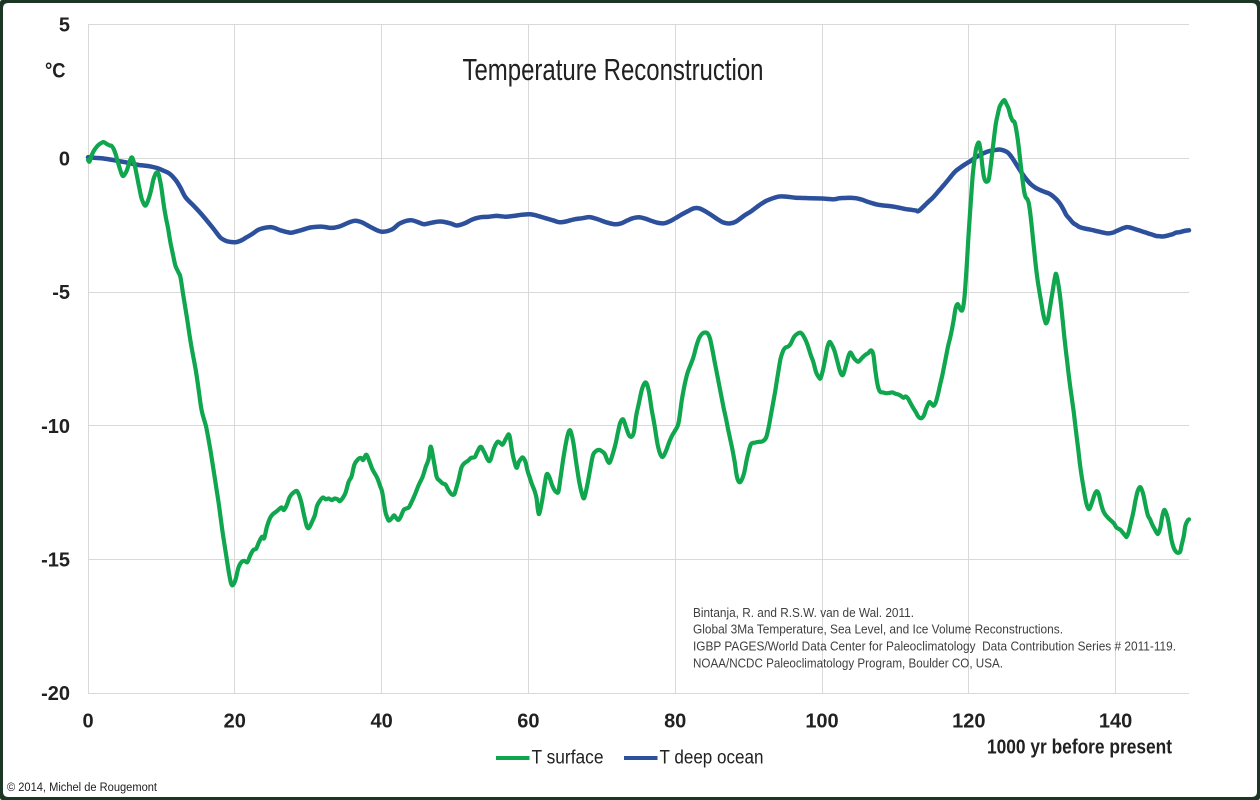 Image resolution: width=1260 pixels, height=800 pixels. What do you see at coordinates (381, 722) in the screenshot?
I see `svg-text: 40` at bounding box center [381, 722].